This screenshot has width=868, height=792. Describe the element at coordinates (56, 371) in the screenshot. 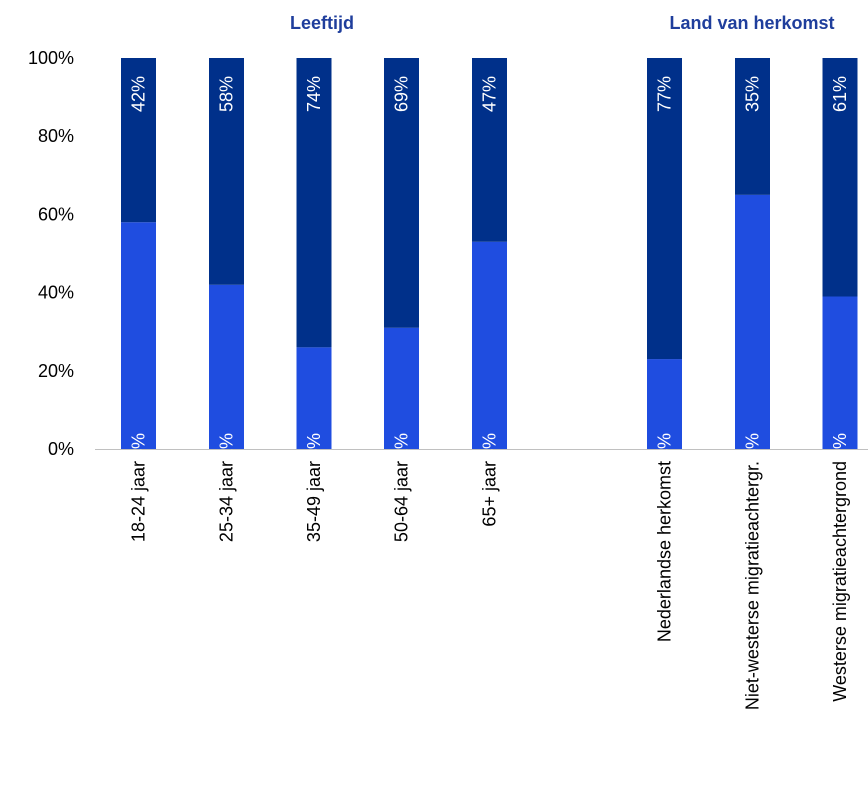

I see `y-tick-label: 20%` at that location.